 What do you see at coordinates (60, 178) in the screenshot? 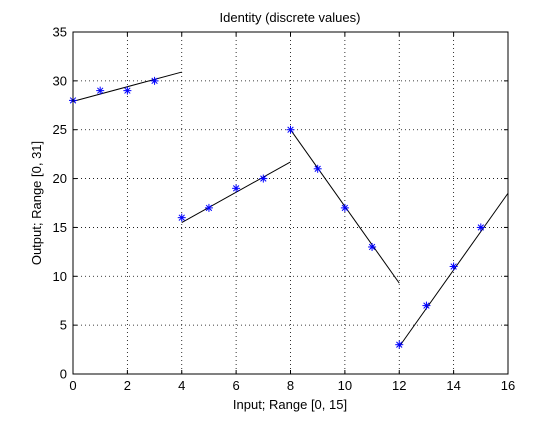
I see `y-tick-label: 20` at bounding box center [60, 178].